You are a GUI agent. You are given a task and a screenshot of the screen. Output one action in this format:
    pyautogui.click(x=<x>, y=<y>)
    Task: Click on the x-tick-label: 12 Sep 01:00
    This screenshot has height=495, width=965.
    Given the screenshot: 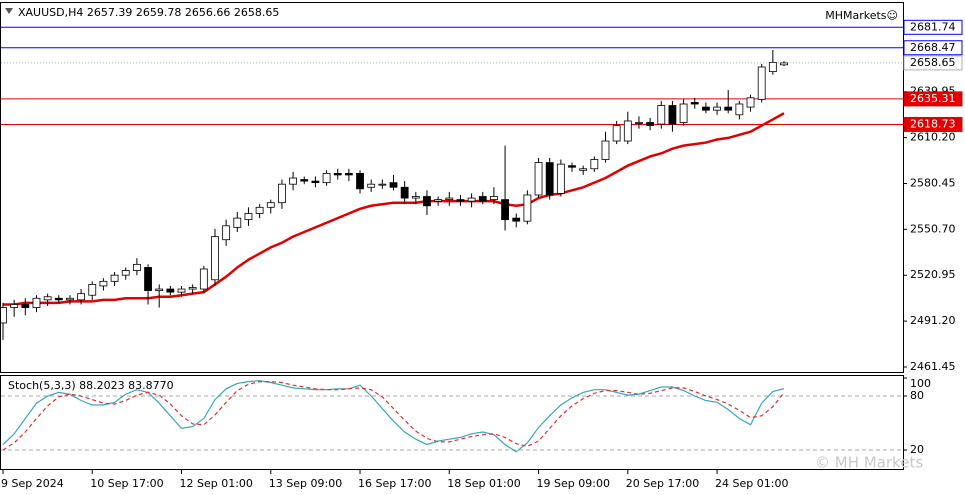 What is the action you would take?
    pyautogui.click(x=216, y=483)
    